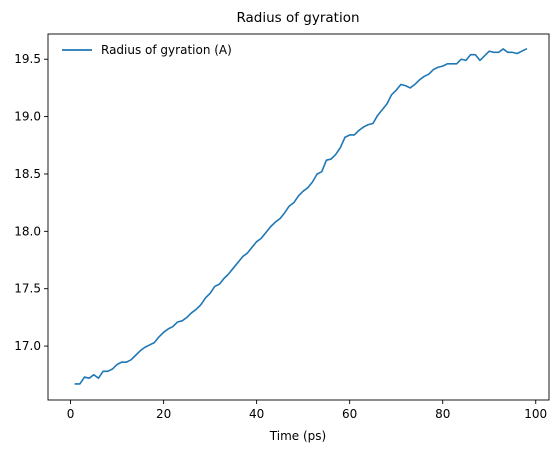  I want to click on y-axis: 17.0 17.5 18.0 18.5 19.0 19.5, so click(31, 202).